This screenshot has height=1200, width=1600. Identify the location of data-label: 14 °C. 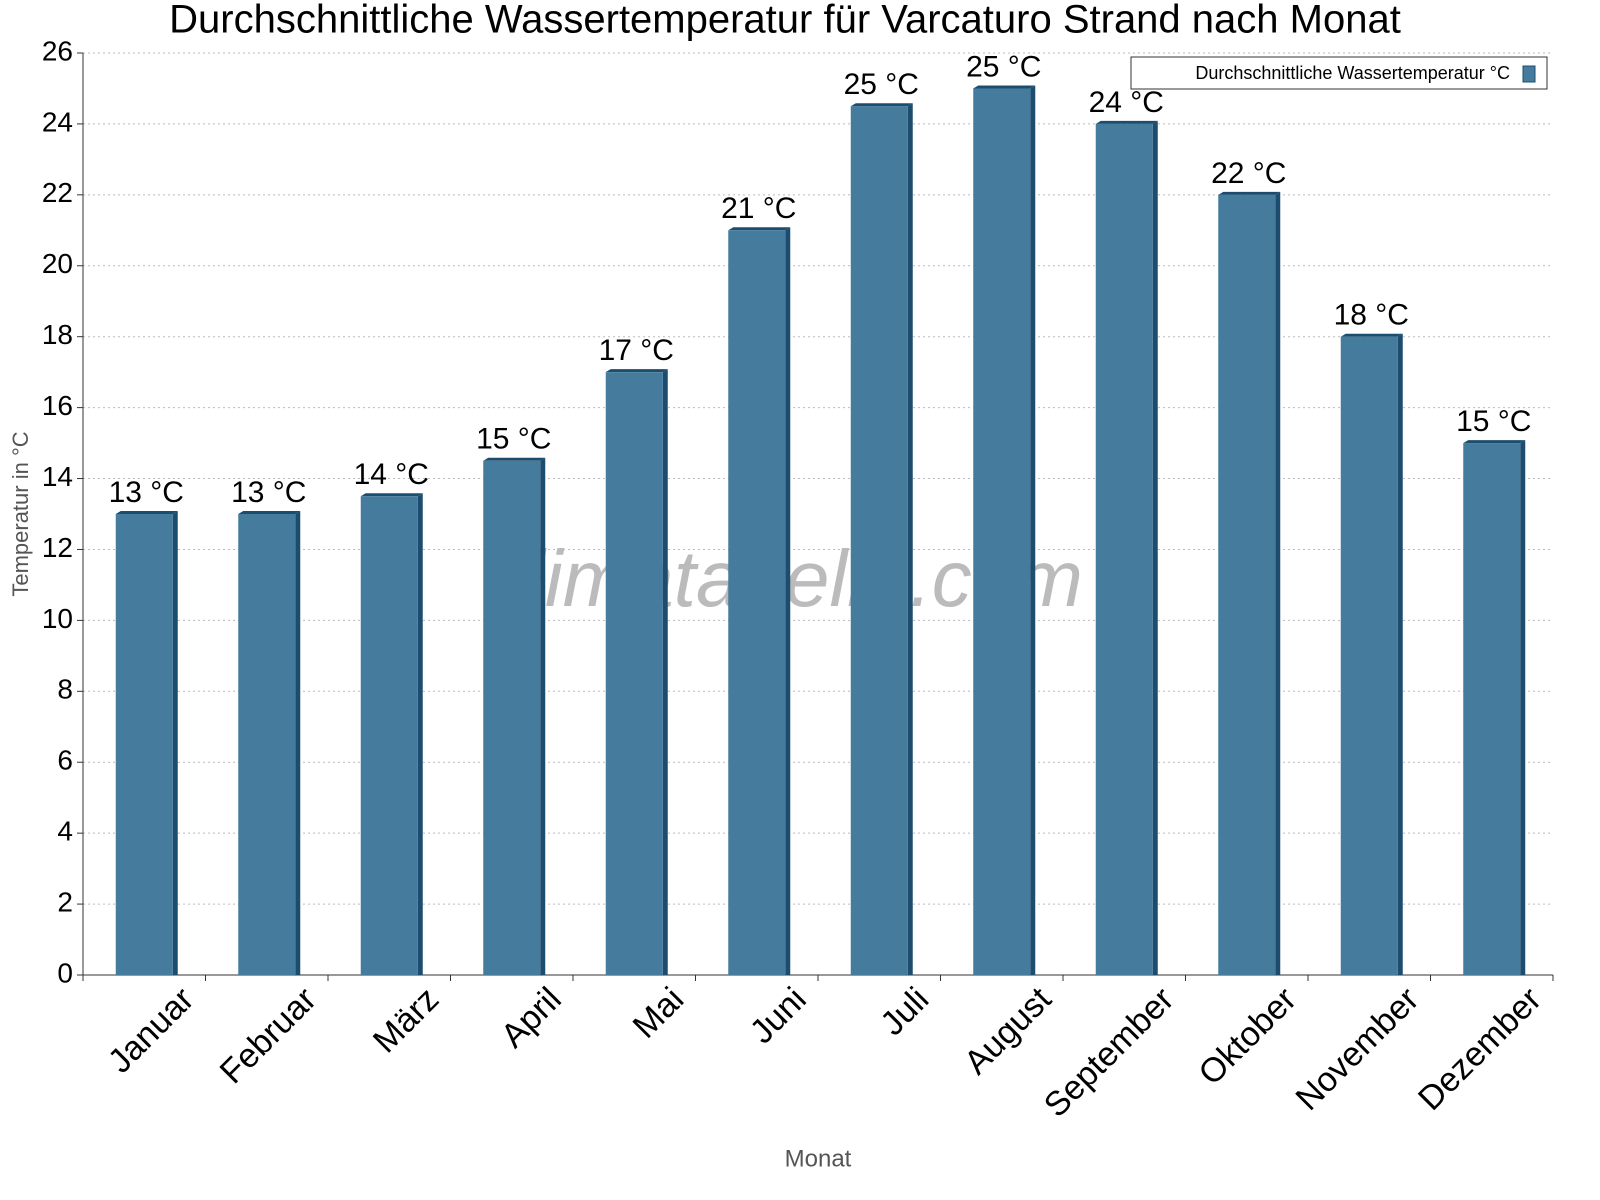
(391, 474).